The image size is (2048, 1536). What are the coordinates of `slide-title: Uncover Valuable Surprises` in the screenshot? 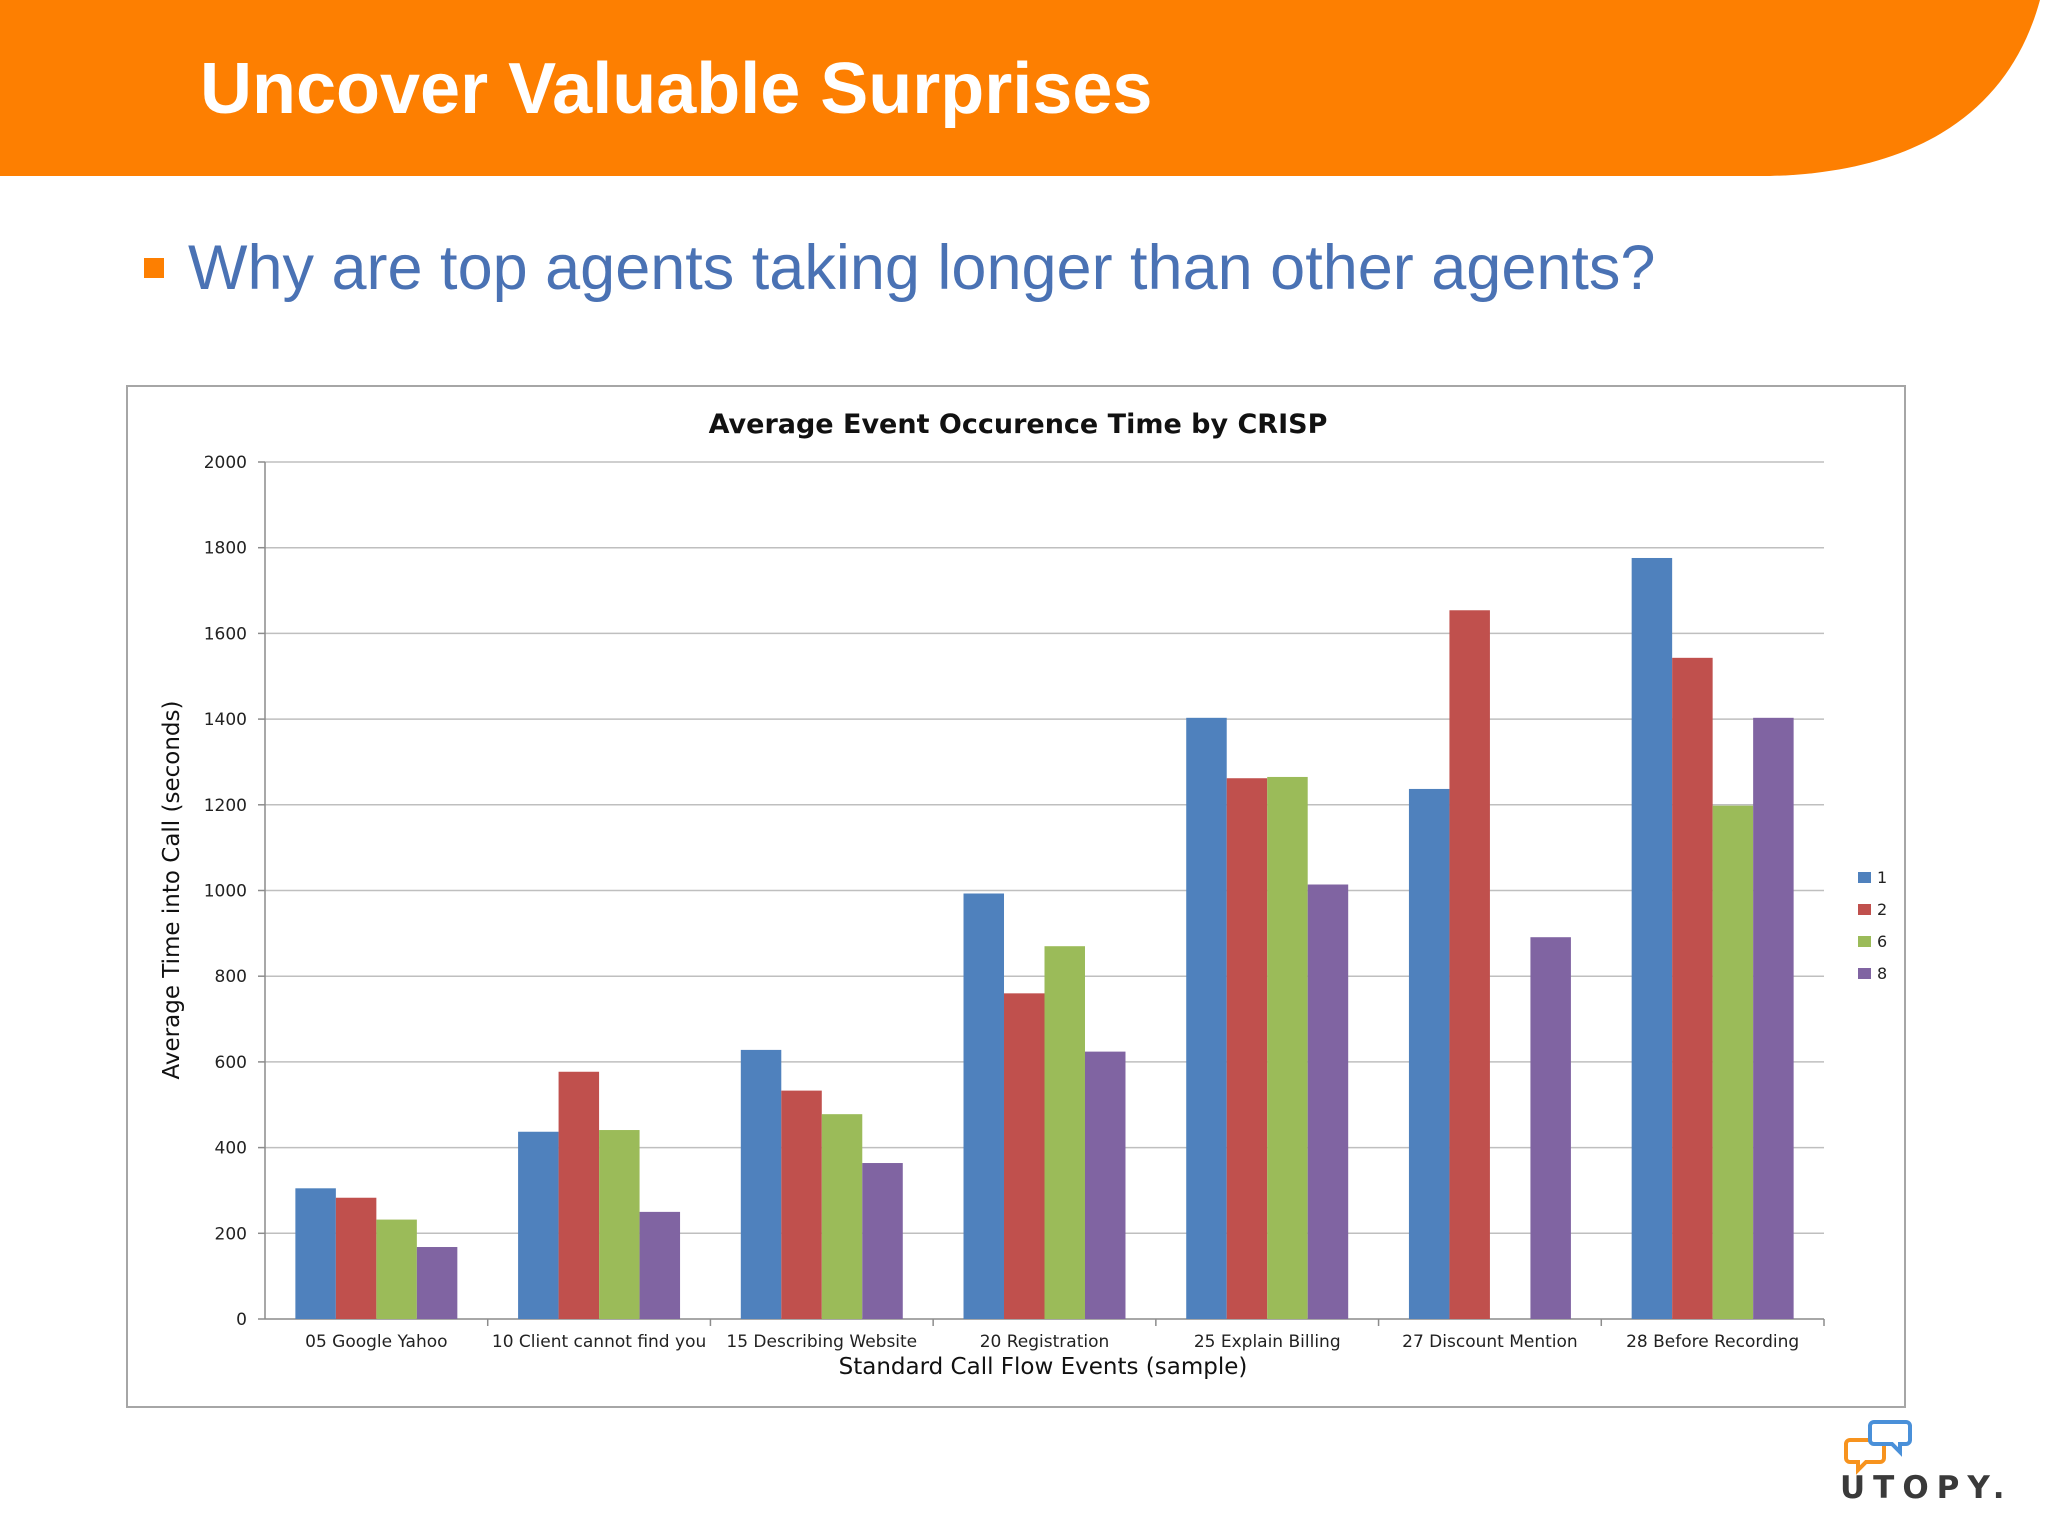 It's located at (676, 89).